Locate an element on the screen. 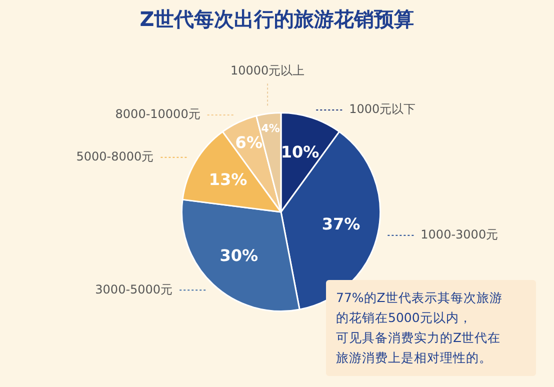  data-label: 37% is located at coordinates (341, 224).